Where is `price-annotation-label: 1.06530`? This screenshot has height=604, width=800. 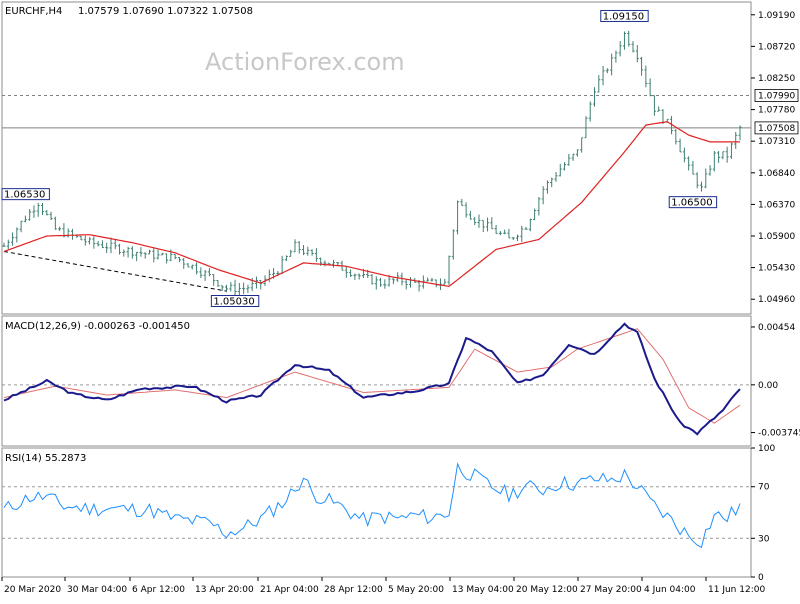 price-annotation-label: 1.06530 is located at coordinates (24, 195).